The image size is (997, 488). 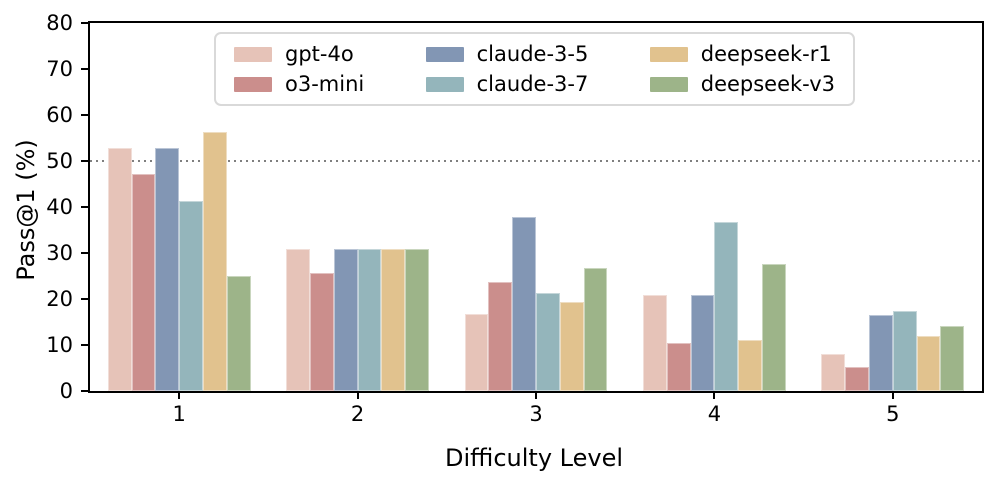 What do you see at coordinates (507, 69) in the screenshot?
I see `legend-column-2: claude-3-5 claude-3-7` at bounding box center [507, 69].